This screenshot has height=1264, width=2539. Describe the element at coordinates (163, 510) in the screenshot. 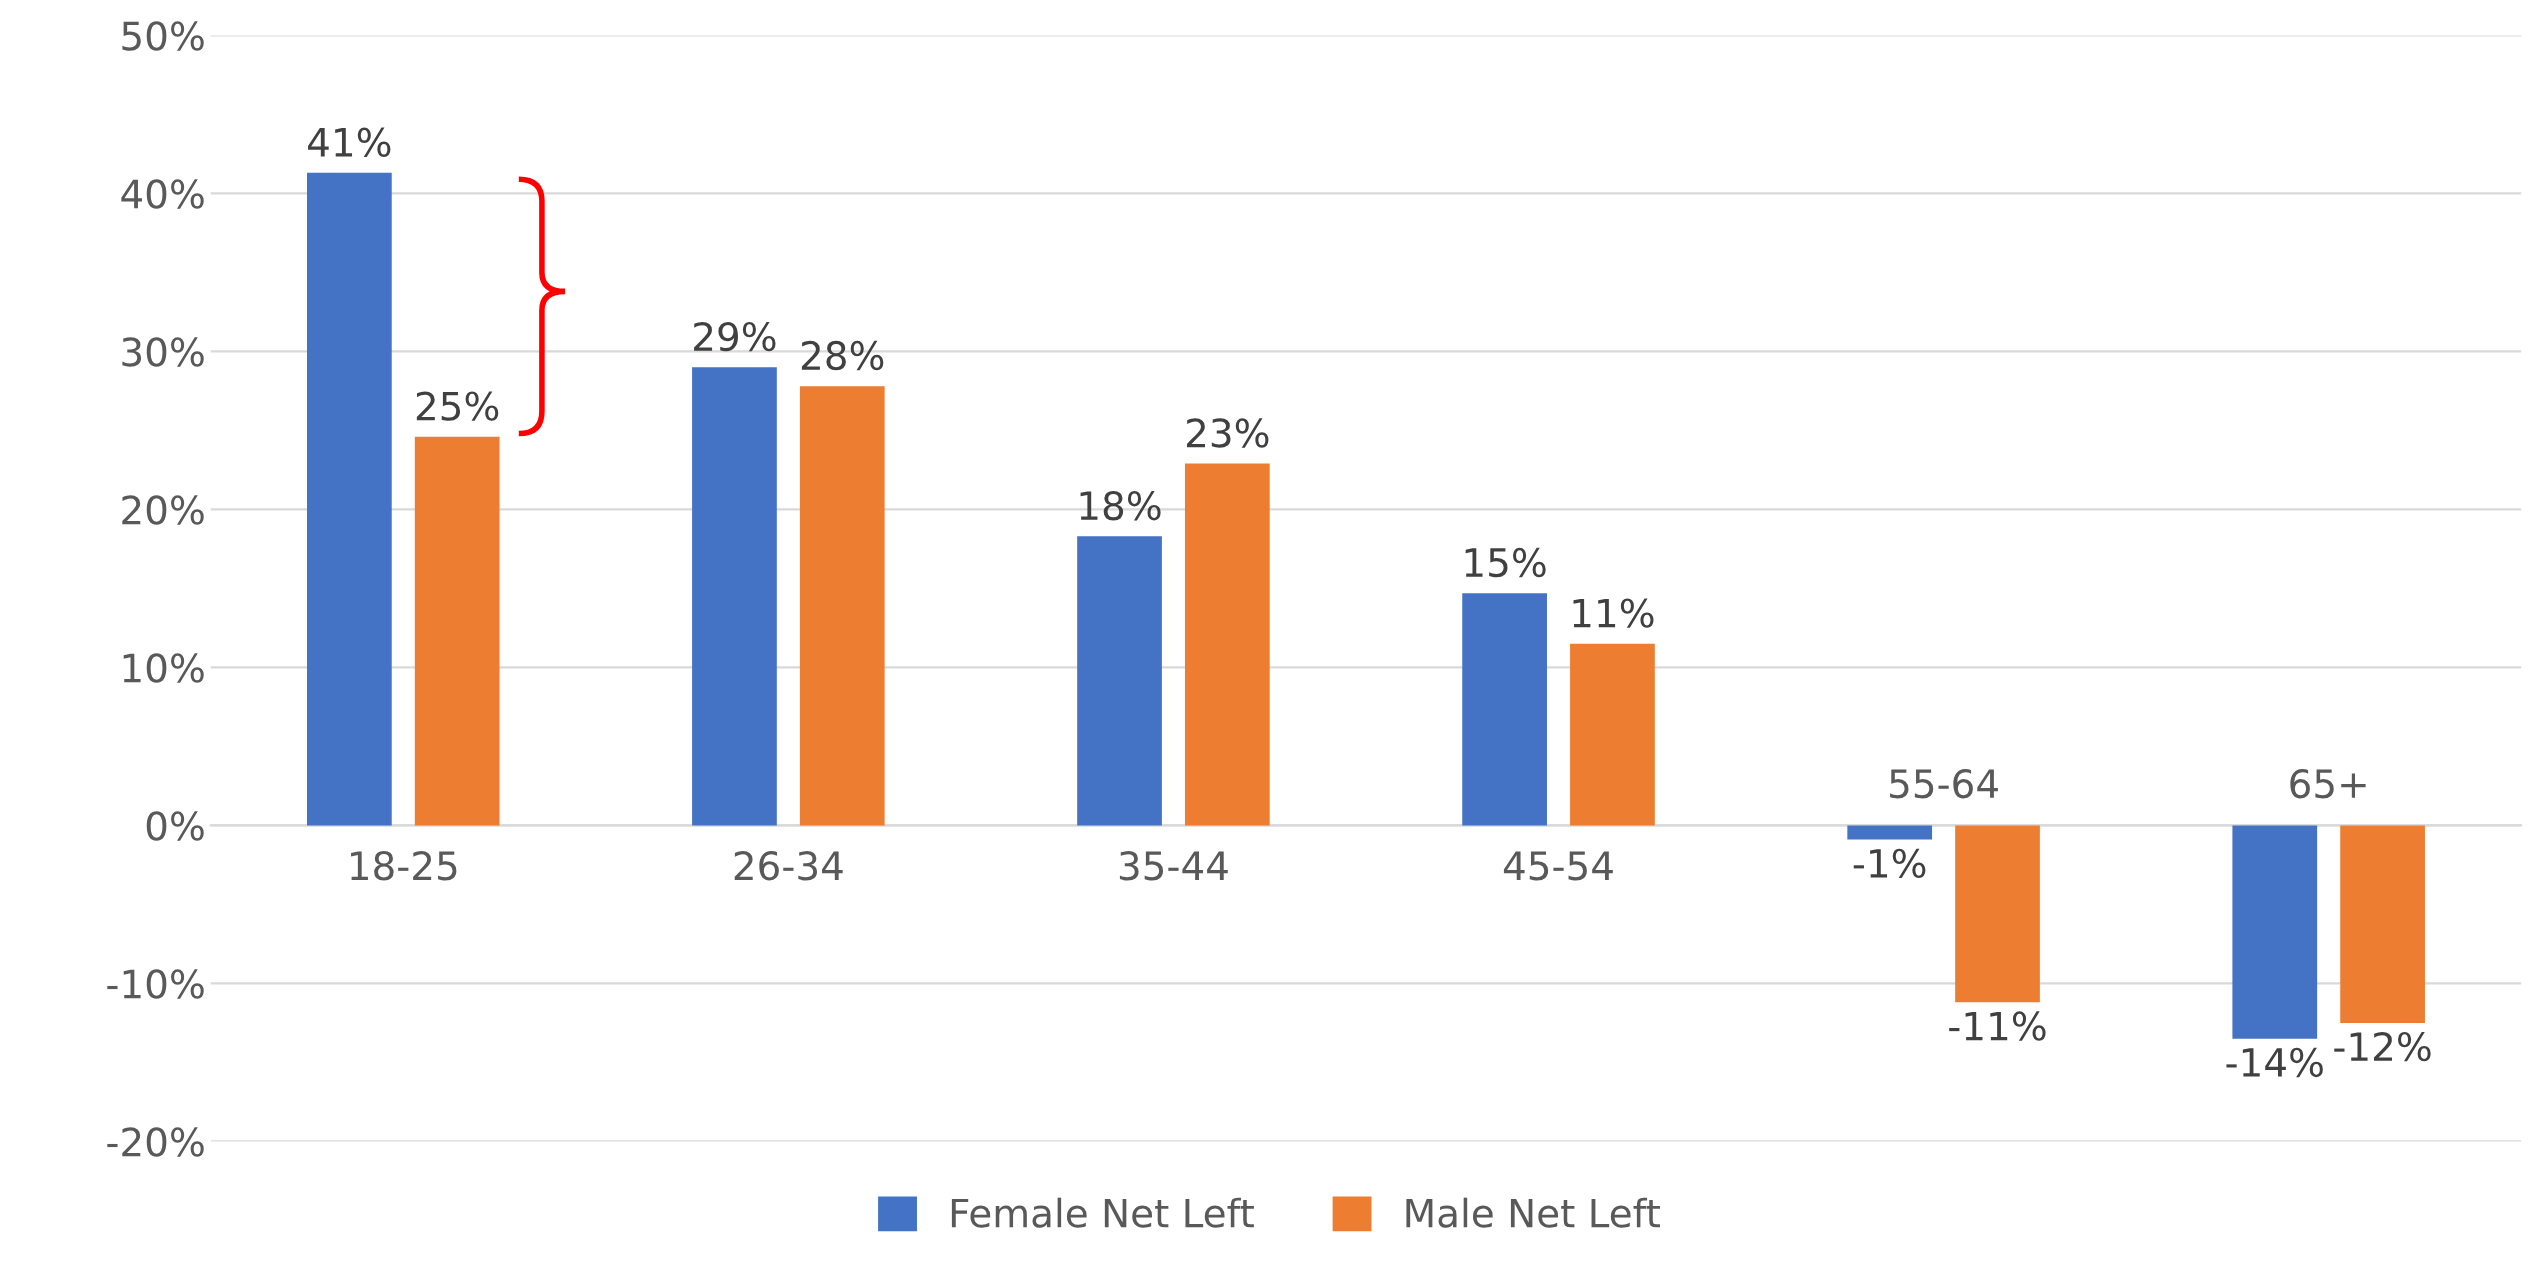

I see `y-tick-label: 20%` at that location.